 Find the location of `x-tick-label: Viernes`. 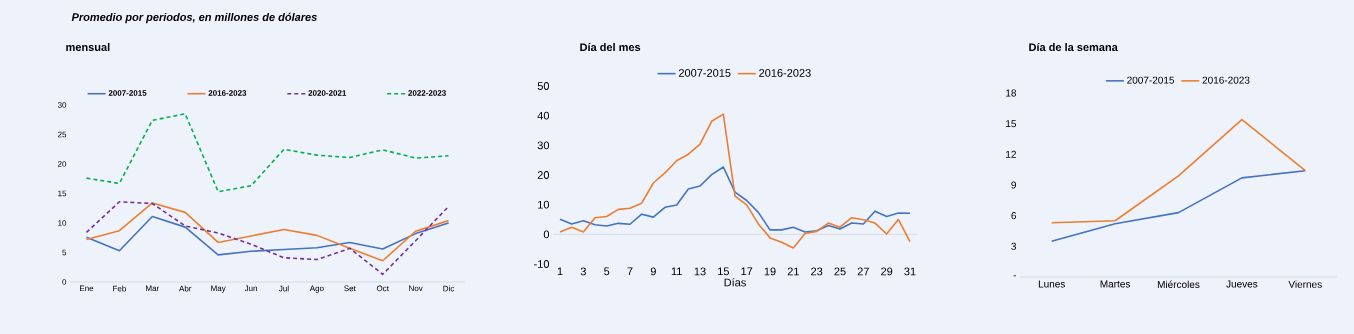

x-tick-label: Viernes is located at coordinates (1305, 284).